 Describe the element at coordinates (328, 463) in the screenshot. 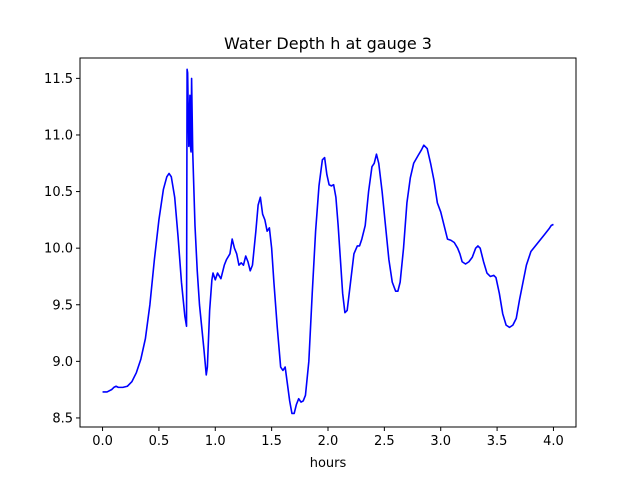

I see `x-axis-label: hours` at that location.